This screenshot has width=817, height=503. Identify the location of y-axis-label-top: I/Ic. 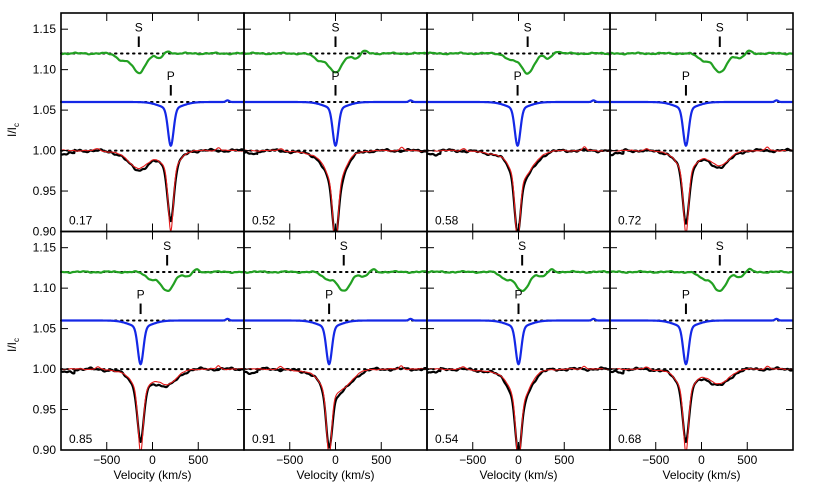
(13, 130).